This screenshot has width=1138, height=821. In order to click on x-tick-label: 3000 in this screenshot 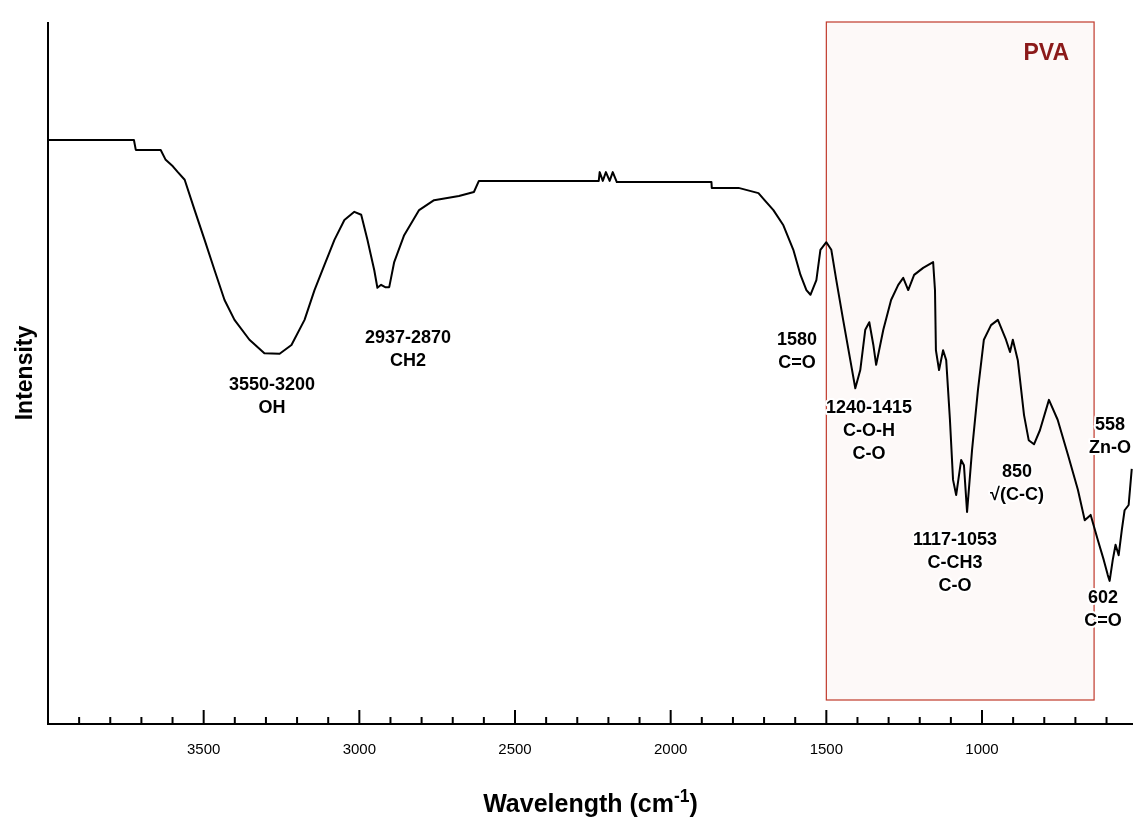, I will do `click(359, 748)`.